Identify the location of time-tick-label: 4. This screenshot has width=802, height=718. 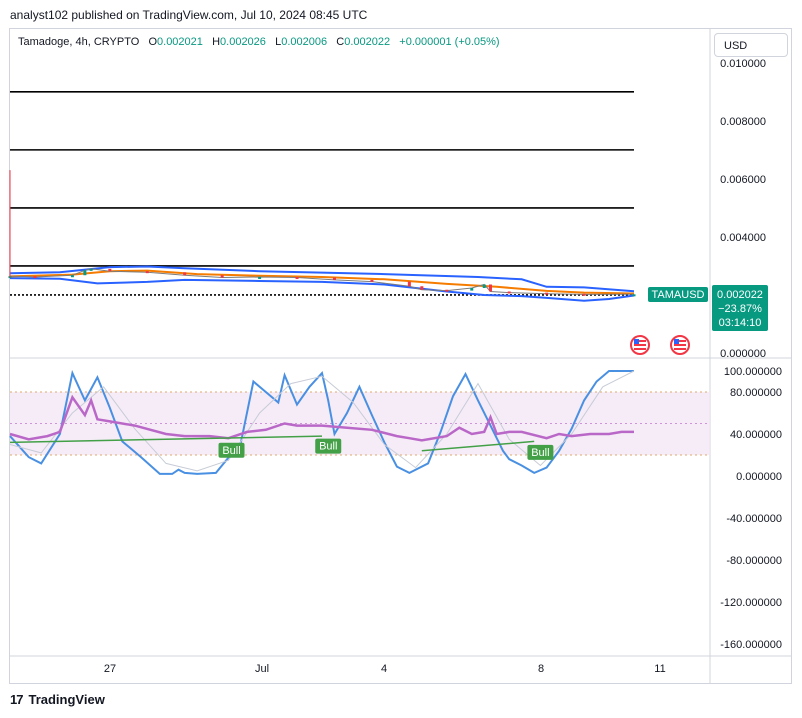
(384, 669).